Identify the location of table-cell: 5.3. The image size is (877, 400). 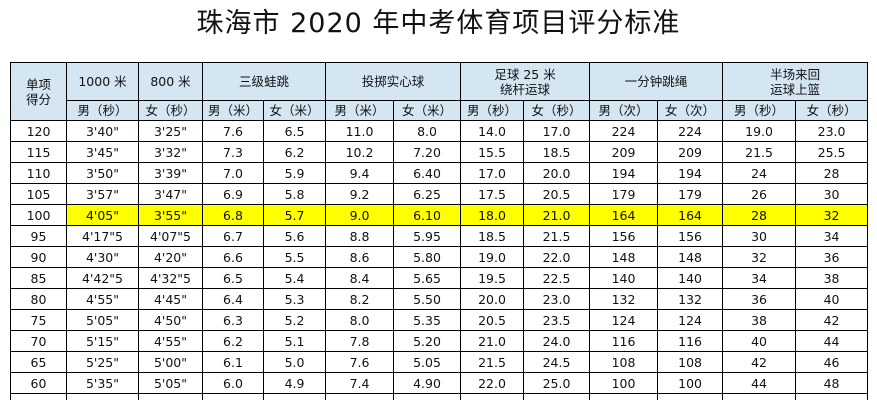
(294, 299).